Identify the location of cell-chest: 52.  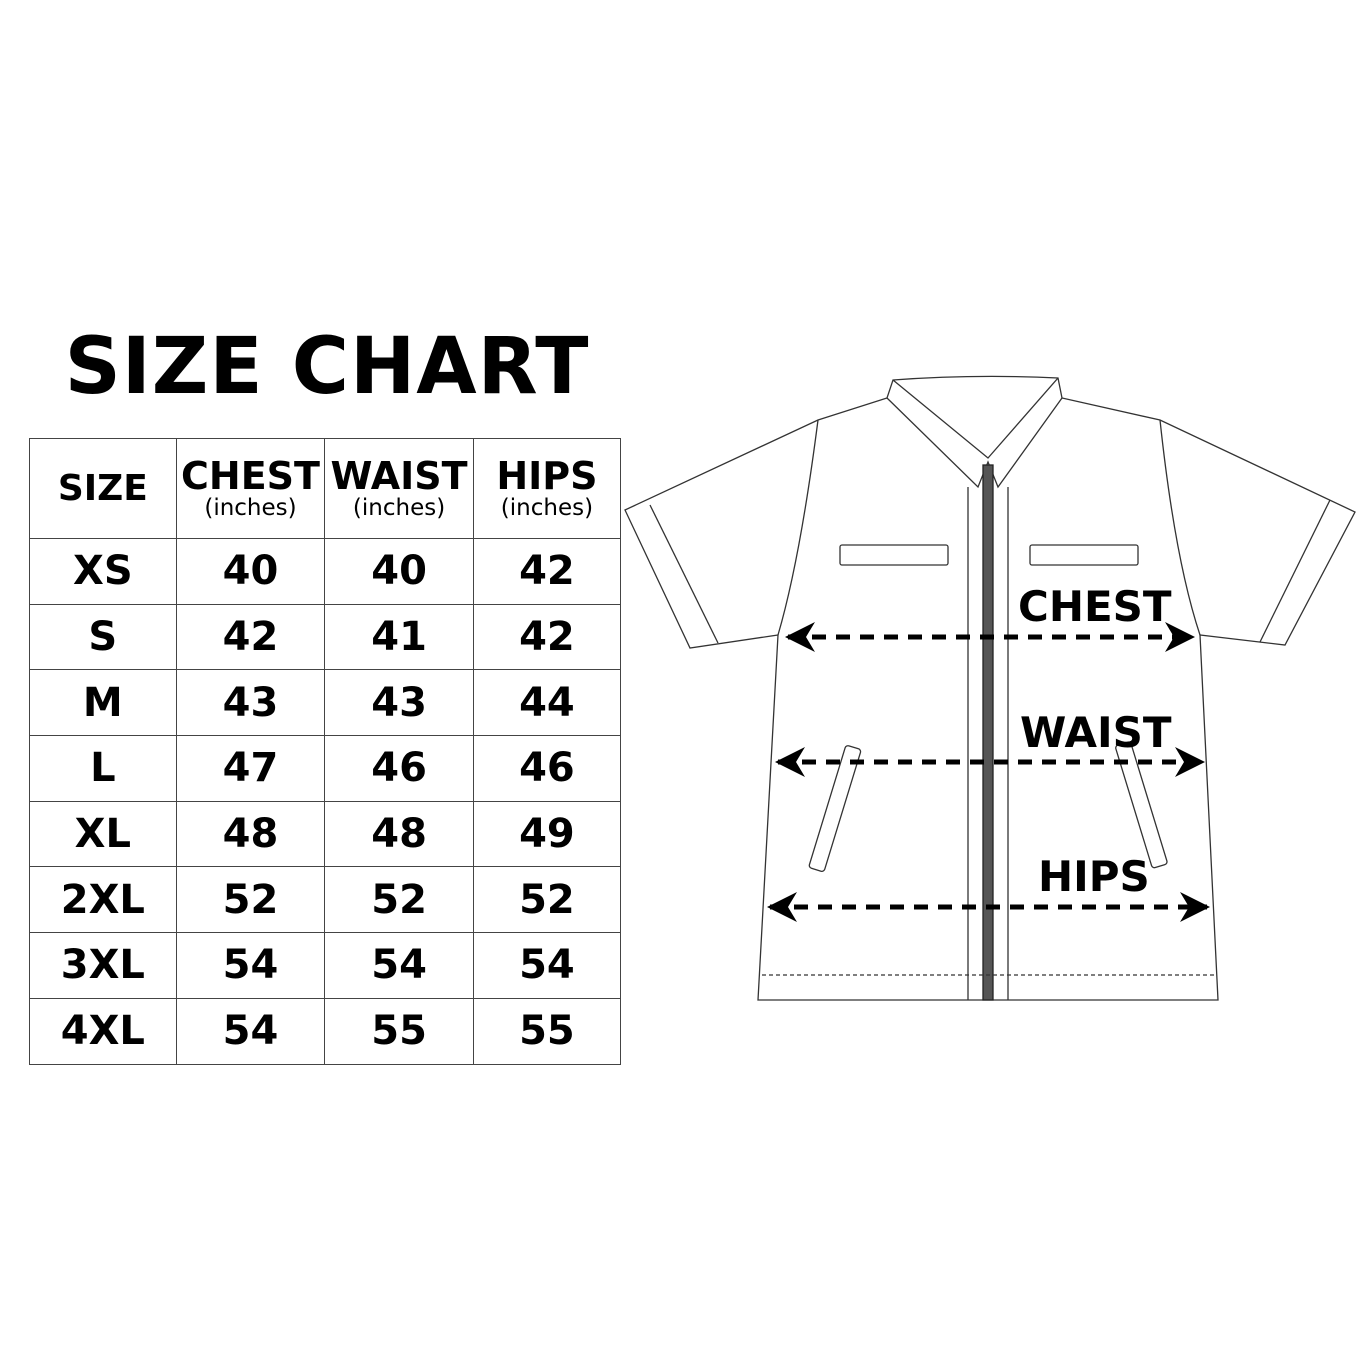
(250, 900).